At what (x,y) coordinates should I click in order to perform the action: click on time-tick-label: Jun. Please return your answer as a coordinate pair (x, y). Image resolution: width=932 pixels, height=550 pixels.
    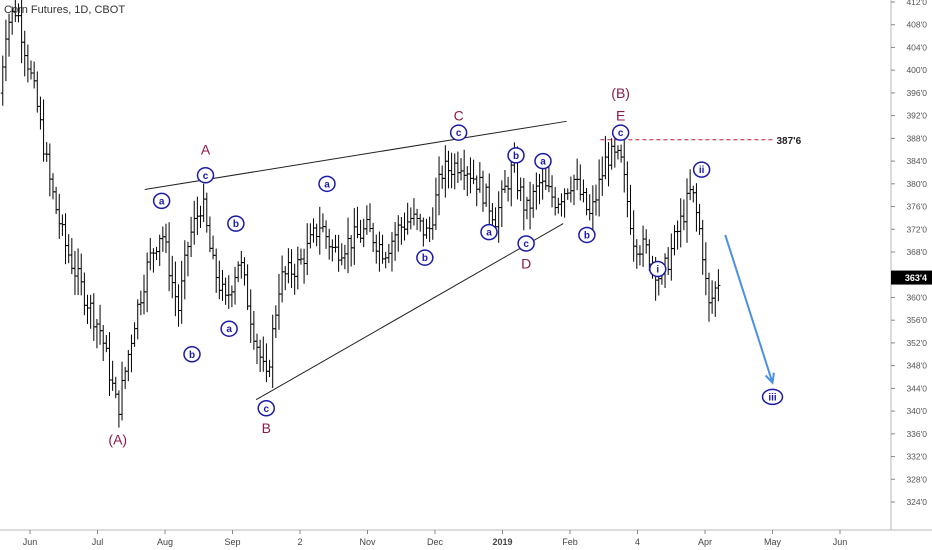
    Looking at the image, I should click on (30, 542).